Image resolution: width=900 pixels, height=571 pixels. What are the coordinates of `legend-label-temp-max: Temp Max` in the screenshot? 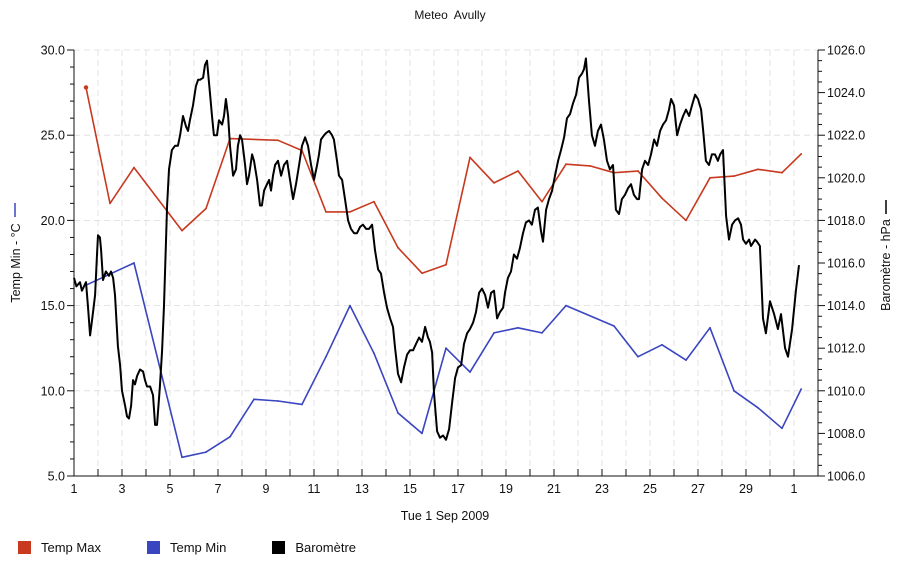 It's located at (71, 547).